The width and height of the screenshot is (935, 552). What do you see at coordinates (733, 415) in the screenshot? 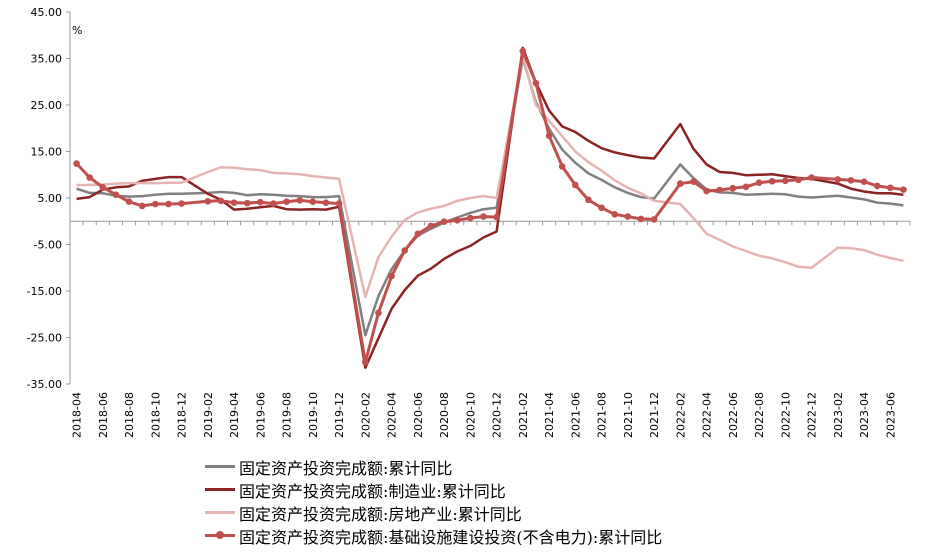
I see `x-tick-label: 2022-06` at bounding box center [733, 415].